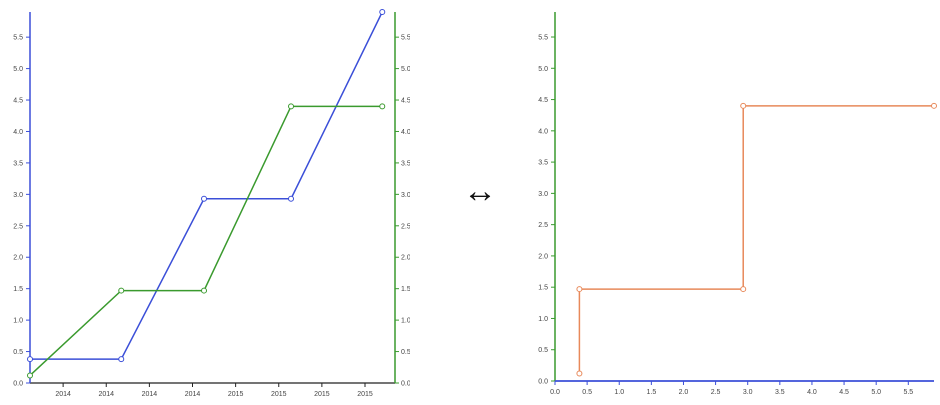 The height and width of the screenshot is (405, 940). What do you see at coordinates (405, 352) in the screenshot?
I see `right-y-tick-label: 0.5` at bounding box center [405, 352].